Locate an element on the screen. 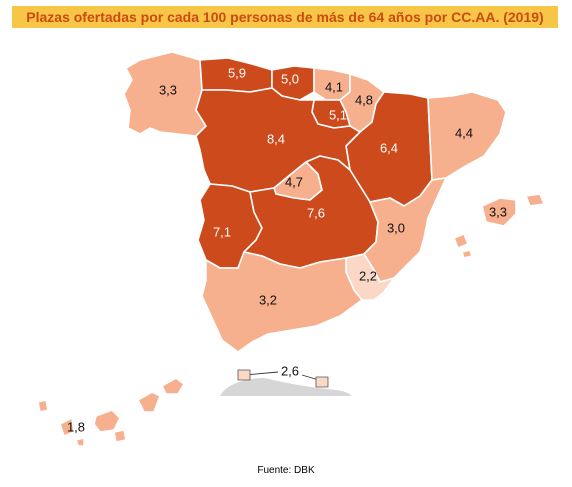  region-baleares-formentera is located at coordinates (467, 254).